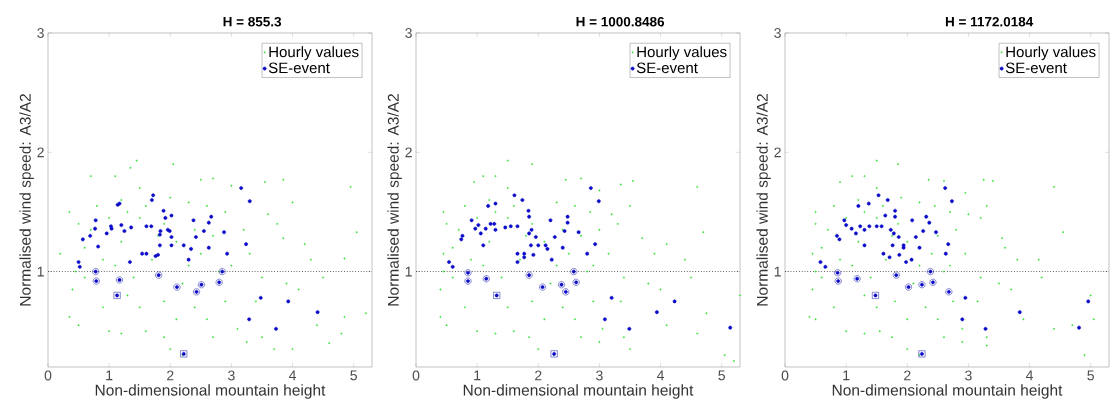 The width and height of the screenshot is (1114, 419). I want to click on chart-title: H = 1000.8486, so click(620, 21).